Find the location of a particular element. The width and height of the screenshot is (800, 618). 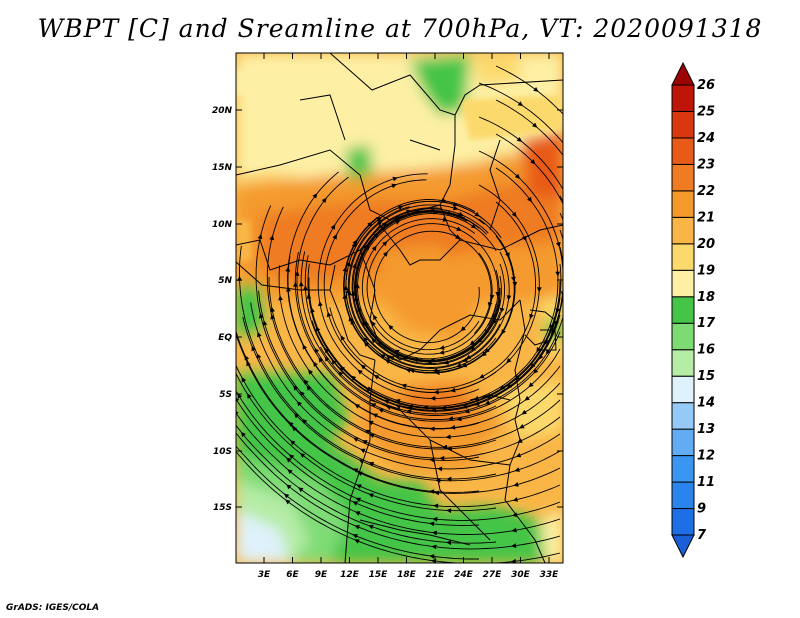

colorbar-label: 16 is located at coordinates (706, 350).